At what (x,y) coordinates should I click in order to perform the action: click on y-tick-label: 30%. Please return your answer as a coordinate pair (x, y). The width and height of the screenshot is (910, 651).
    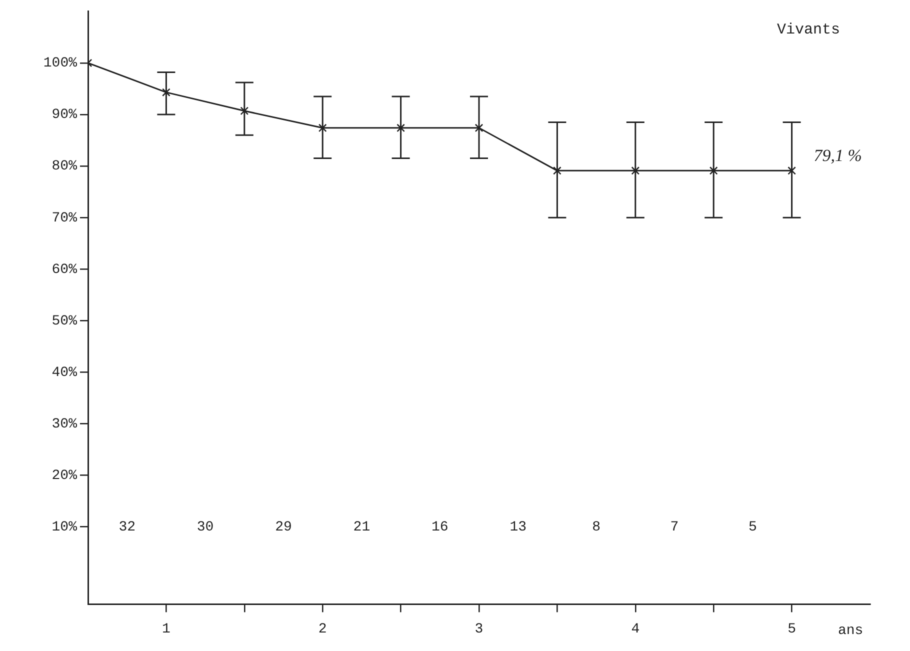
    Looking at the image, I should click on (65, 424).